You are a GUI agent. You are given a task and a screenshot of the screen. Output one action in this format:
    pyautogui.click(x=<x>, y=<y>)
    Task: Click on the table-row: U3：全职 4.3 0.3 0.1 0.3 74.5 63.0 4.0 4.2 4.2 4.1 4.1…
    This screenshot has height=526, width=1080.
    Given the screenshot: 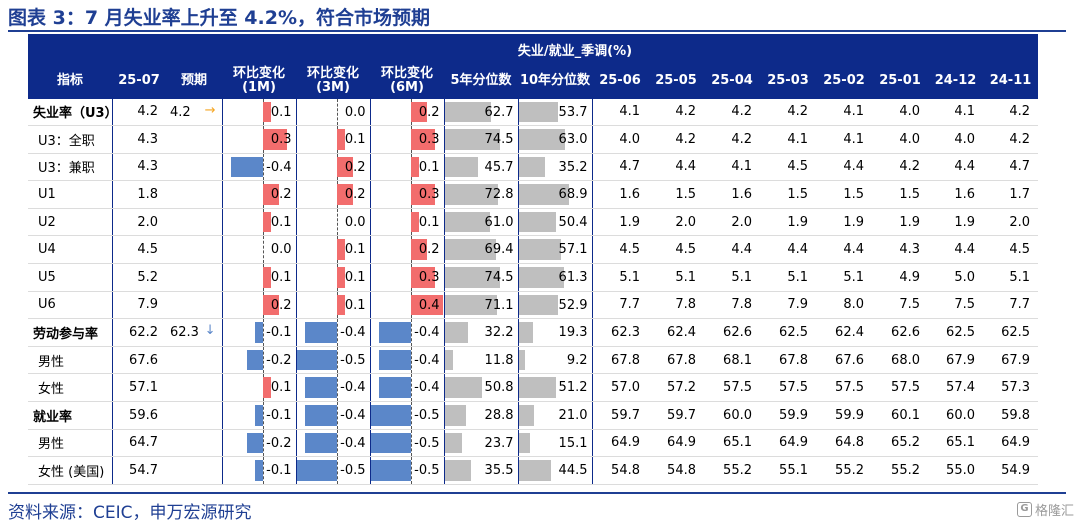 What is the action you would take?
    pyautogui.click(x=533, y=139)
    